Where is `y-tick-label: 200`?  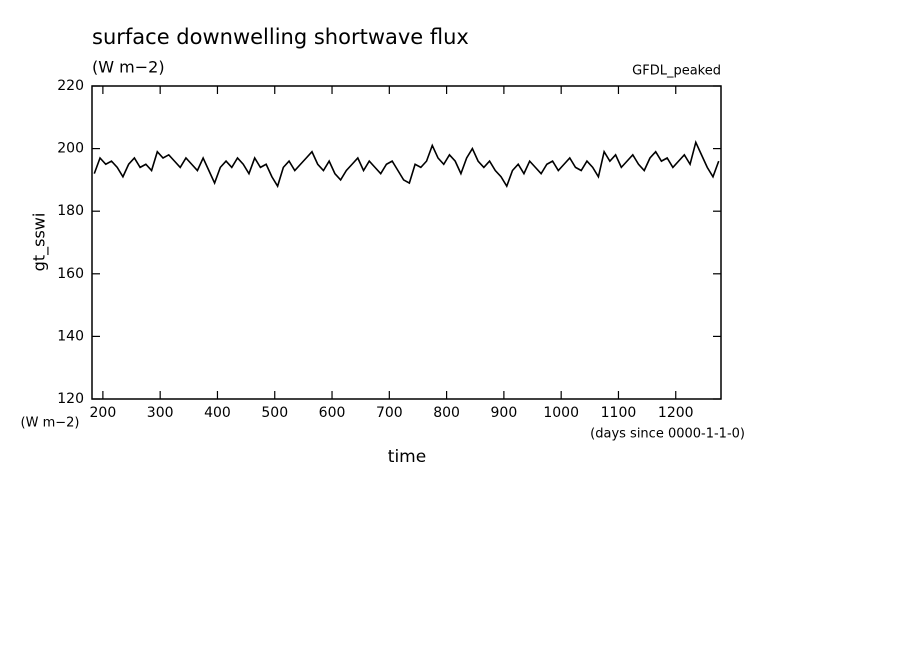 y-tick-label: 200 is located at coordinates (70, 149).